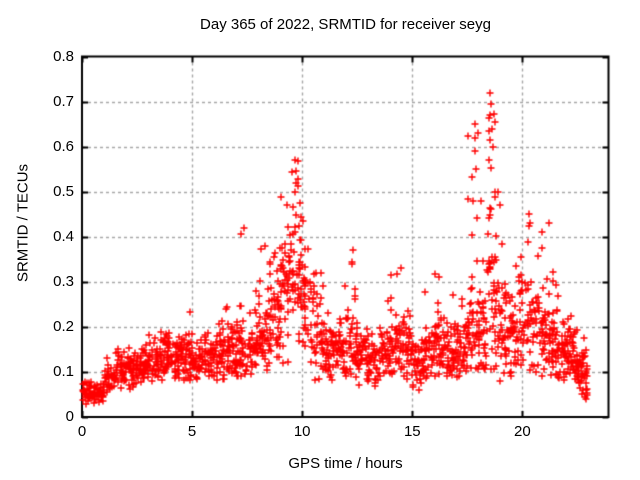  I want to click on x-axis-title: GPS time / hours, so click(345, 463).